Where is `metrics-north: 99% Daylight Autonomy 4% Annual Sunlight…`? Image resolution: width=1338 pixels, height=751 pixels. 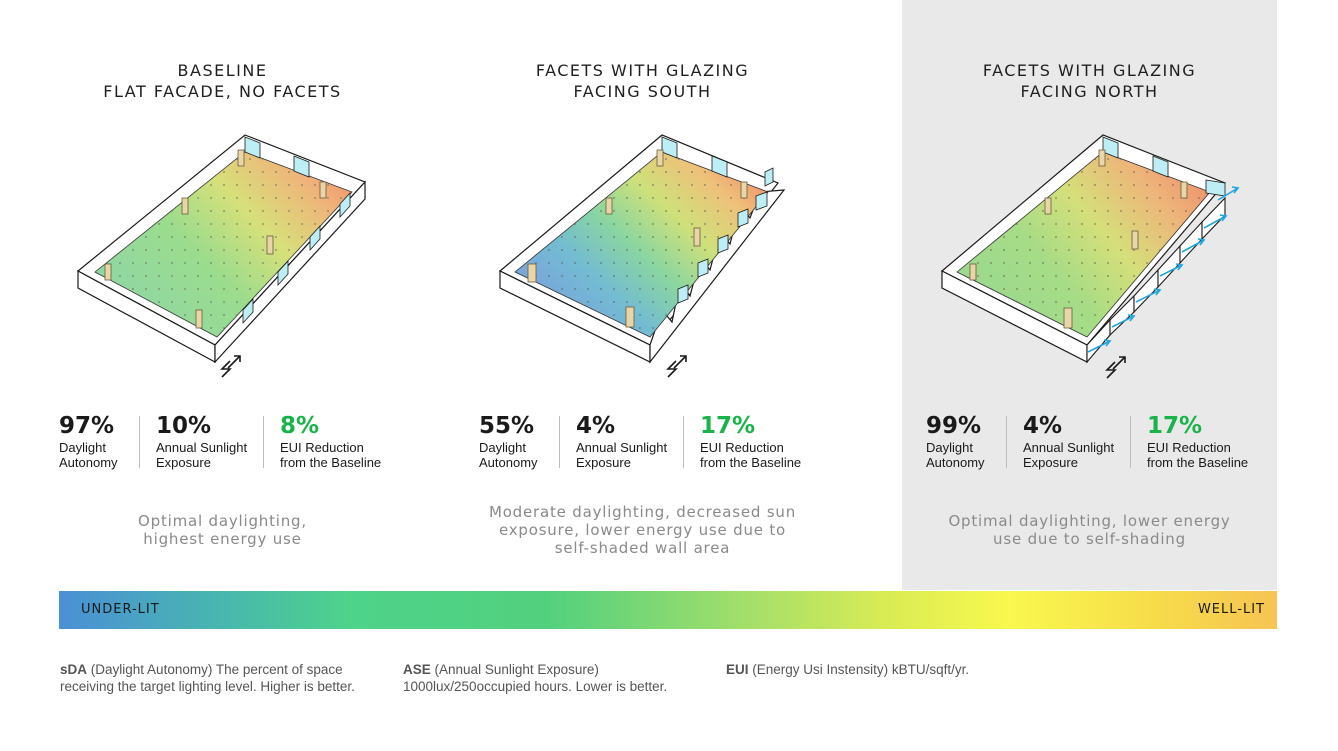
metrics-north: 99% Daylight Autonomy 4% Annual Sunlight… is located at coordinates (1096, 443).